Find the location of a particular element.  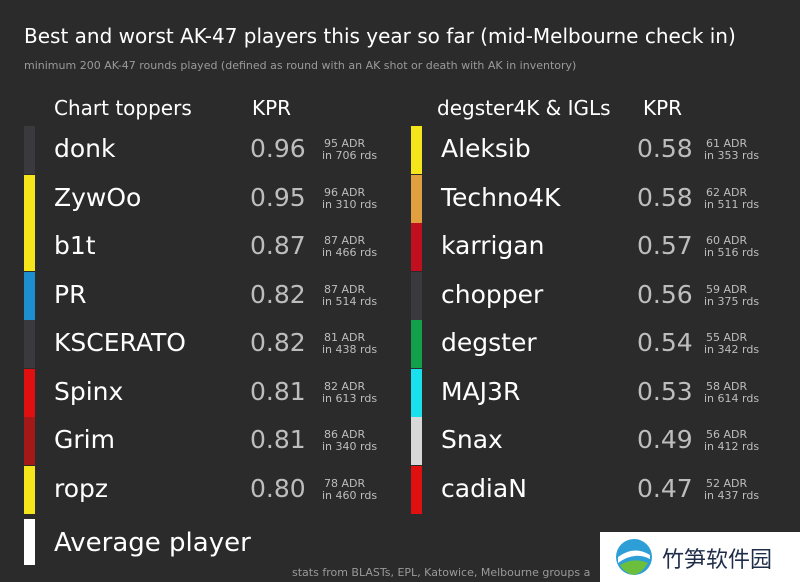

left-table-header-player: Chart toppers is located at coordinates (123, 108).